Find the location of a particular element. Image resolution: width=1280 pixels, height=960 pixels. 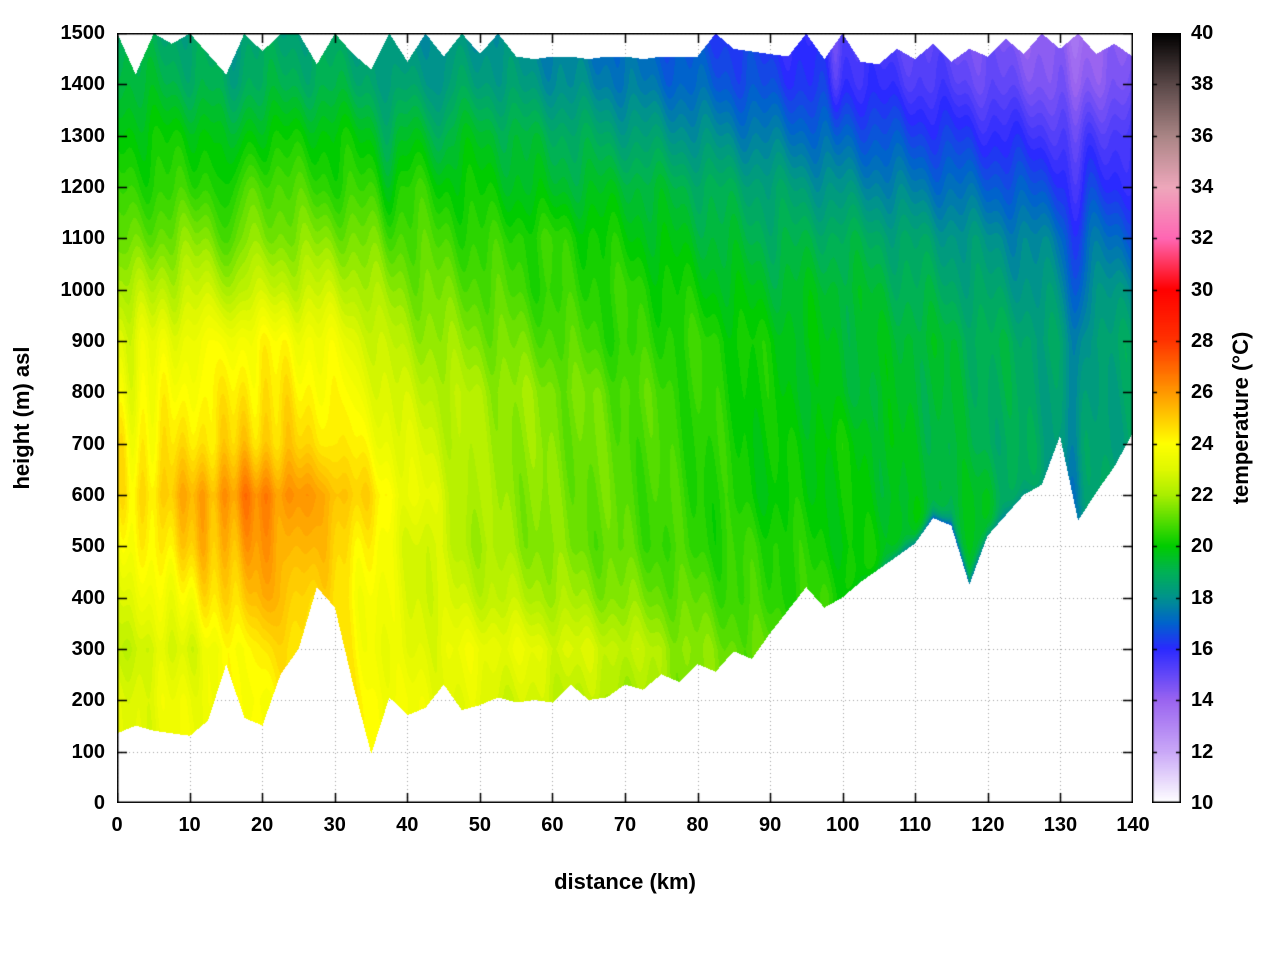

x-tick-label: 70 is located at coordinates (625, 825).